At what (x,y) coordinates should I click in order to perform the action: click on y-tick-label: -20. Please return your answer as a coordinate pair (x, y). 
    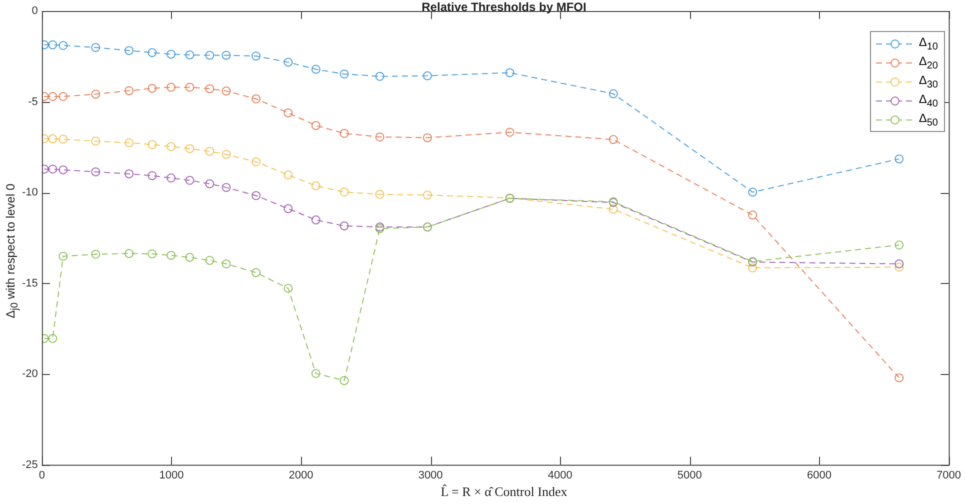
    Looking at the image, I should click on (30, 374).